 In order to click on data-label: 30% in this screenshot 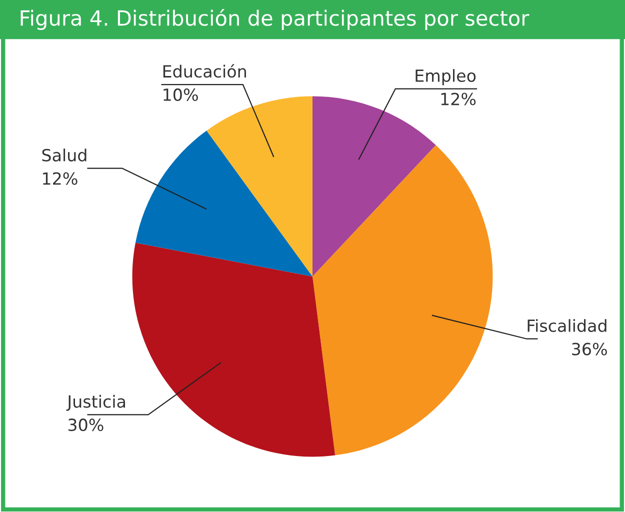, I will do `click(86, 425)`.